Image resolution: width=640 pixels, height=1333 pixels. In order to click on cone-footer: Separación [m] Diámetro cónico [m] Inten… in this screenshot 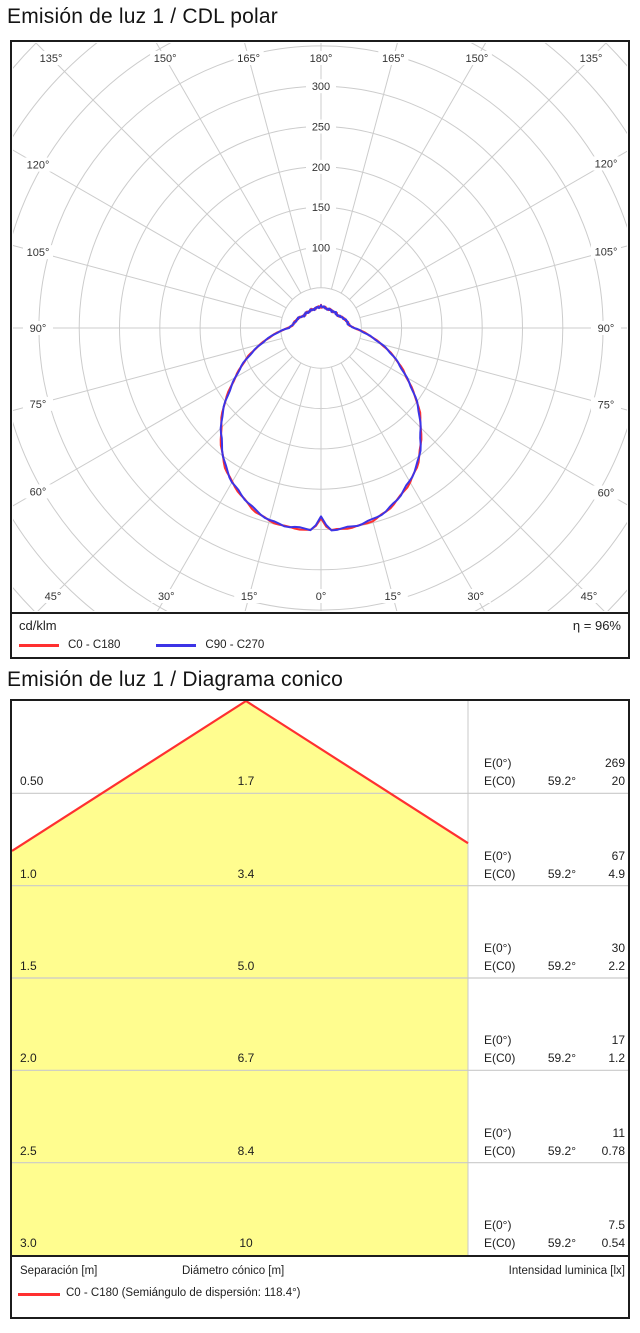, I will do `click(320, 1285)`.